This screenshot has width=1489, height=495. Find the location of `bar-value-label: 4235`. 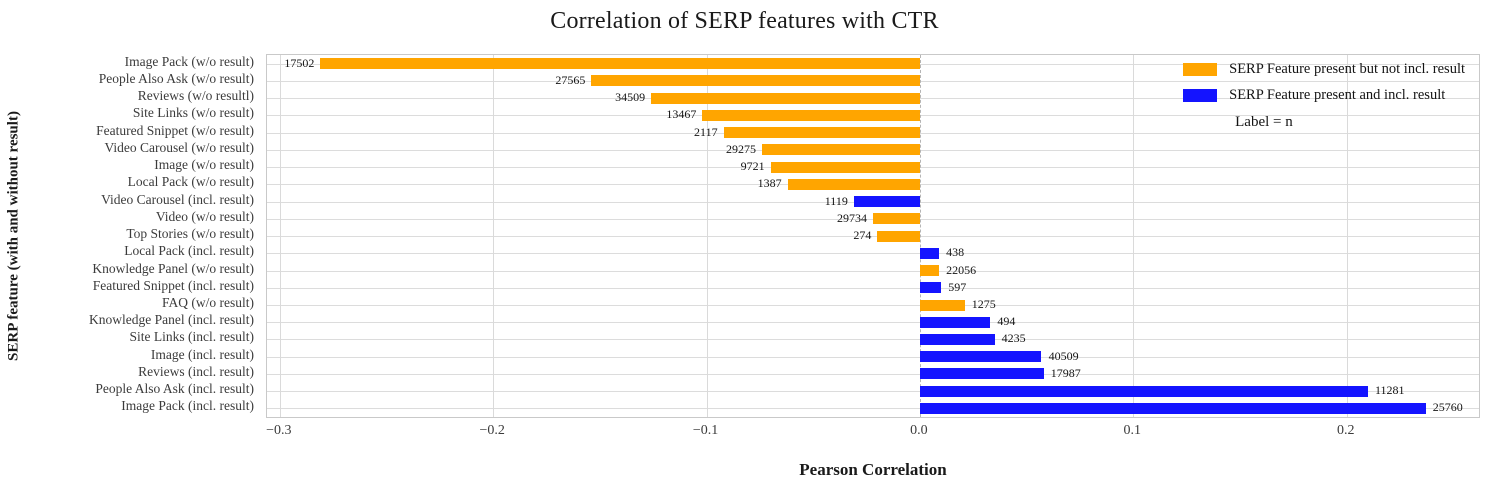

bar-value-label: 4235 is located at coordinates (1013, 338).